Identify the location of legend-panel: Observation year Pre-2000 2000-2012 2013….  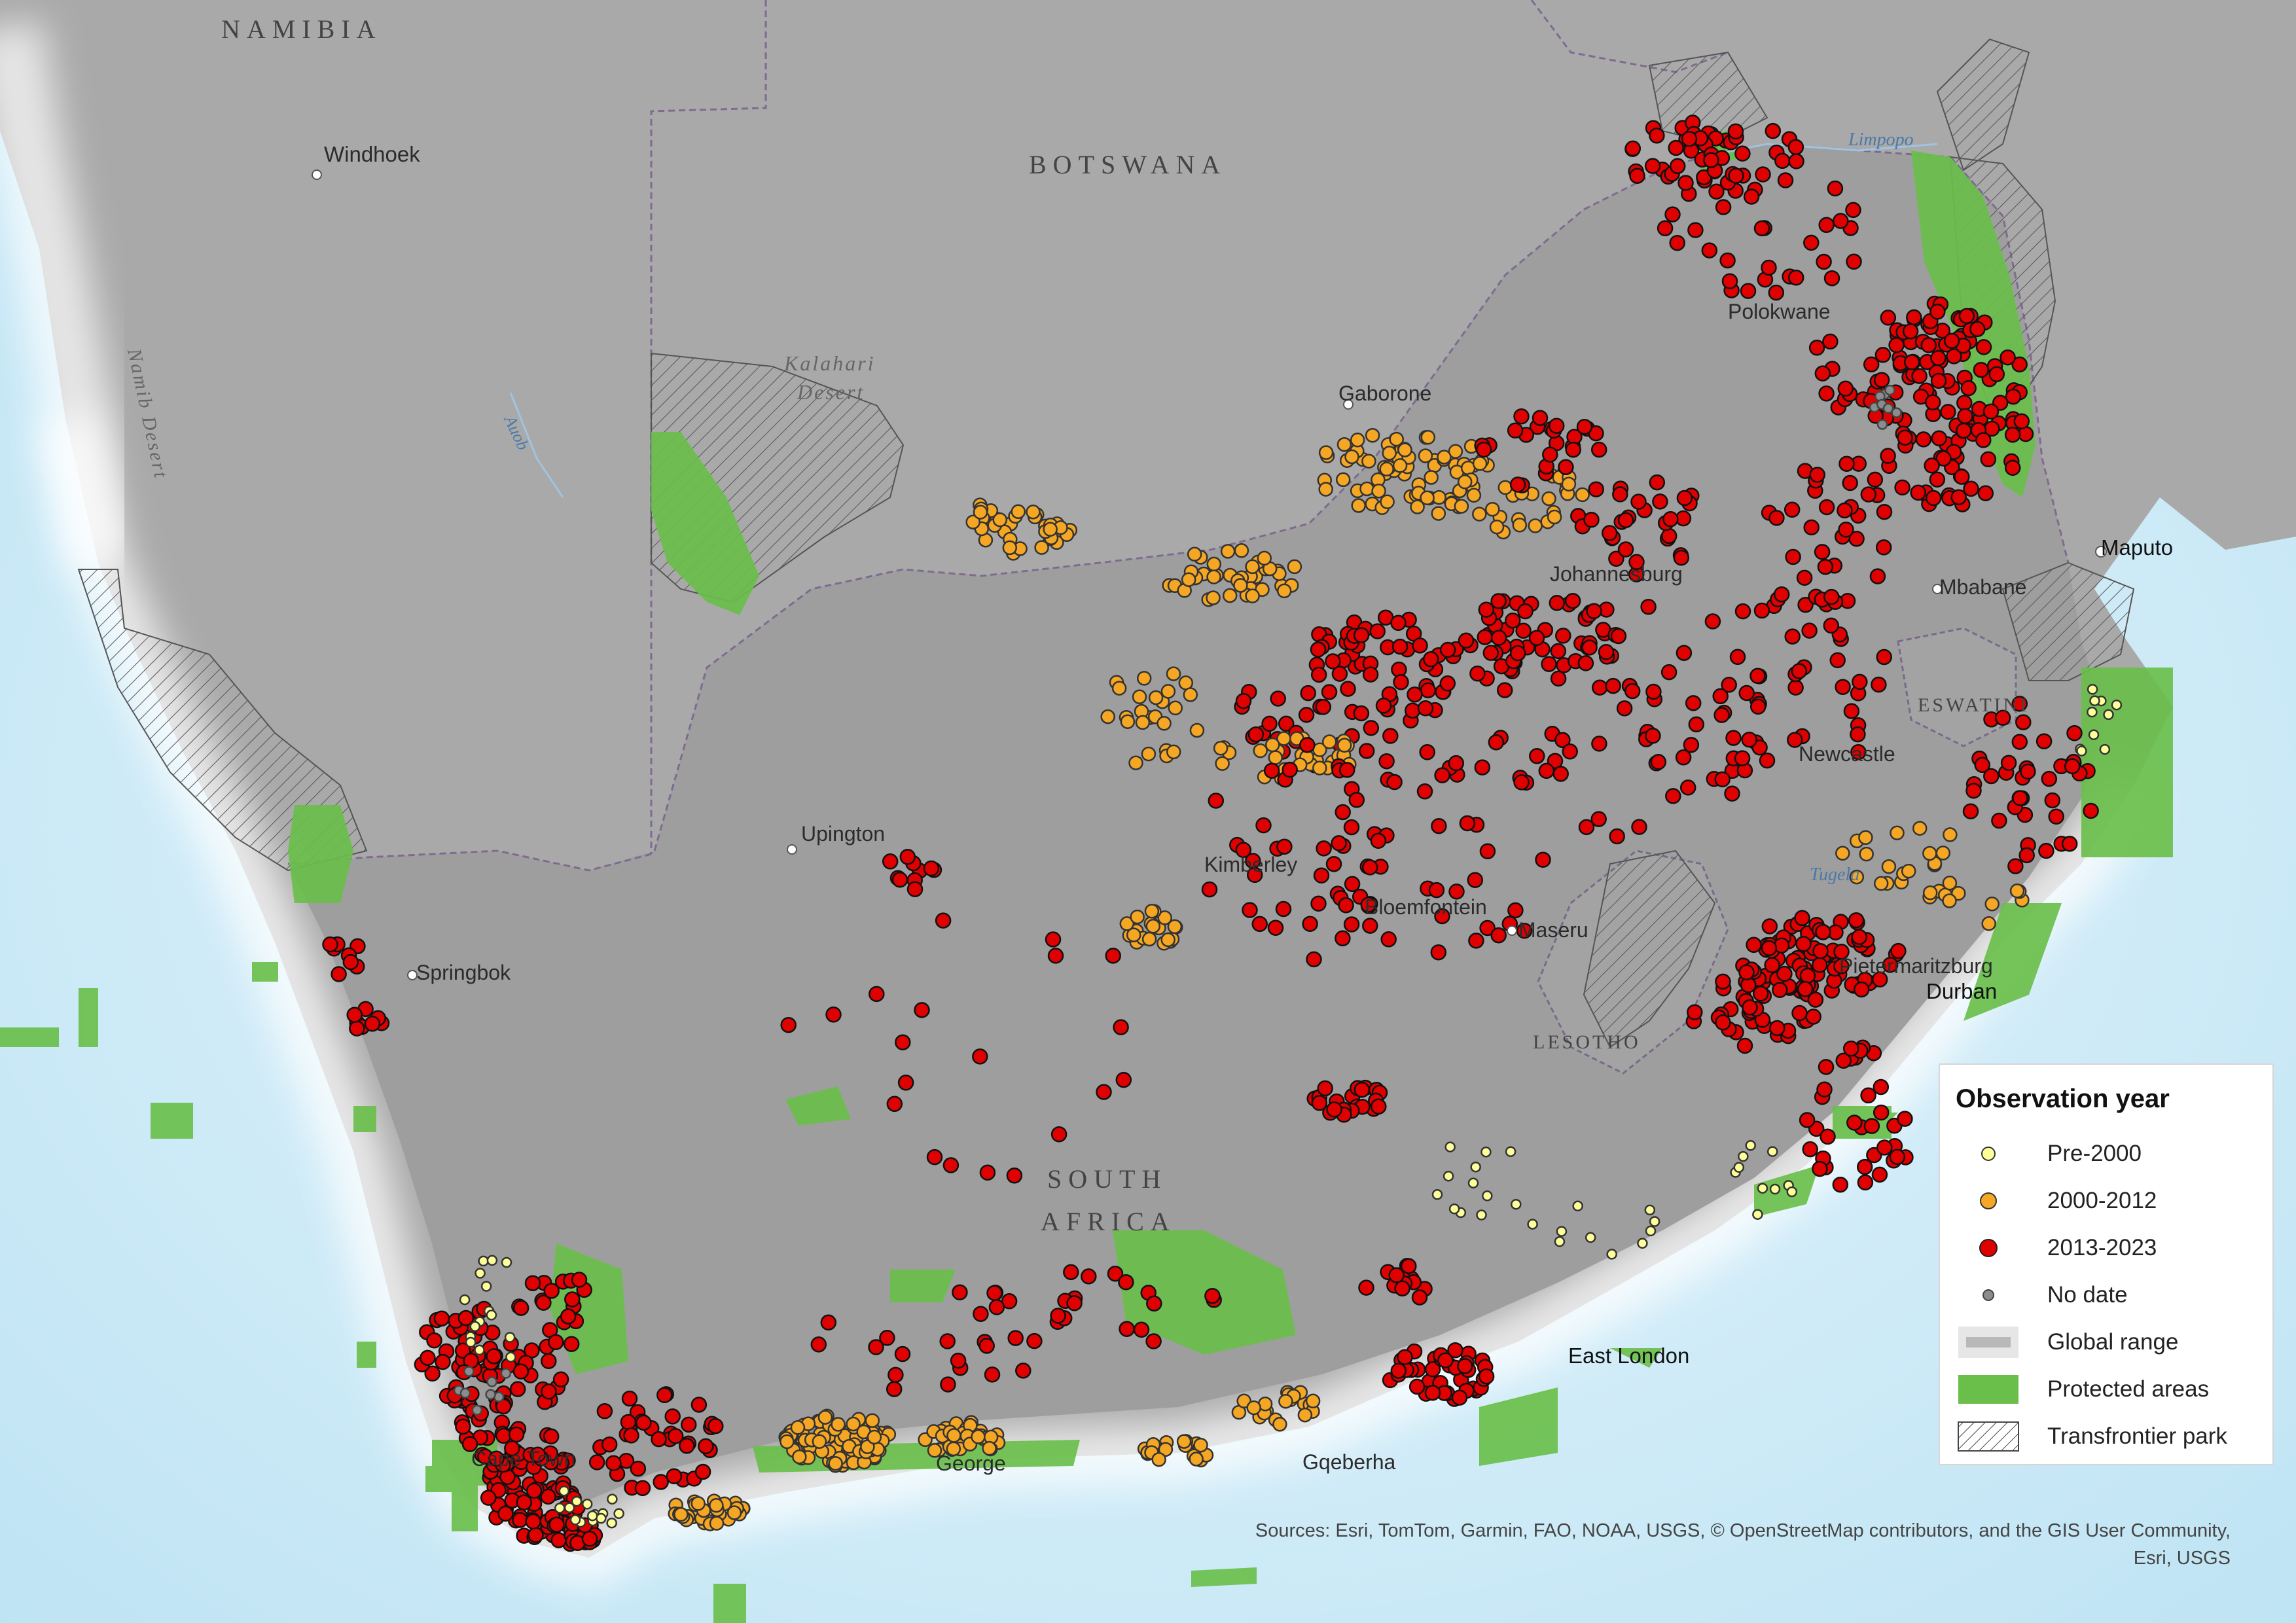
(2106, 1264).